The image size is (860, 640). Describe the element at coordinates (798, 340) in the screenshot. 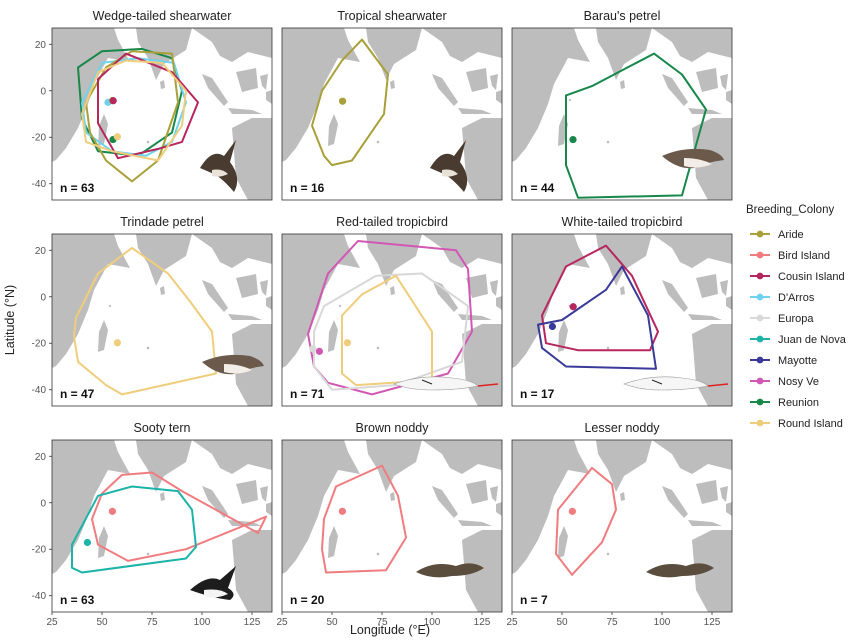

I see `legend-item: Juan de Nova` at that location.